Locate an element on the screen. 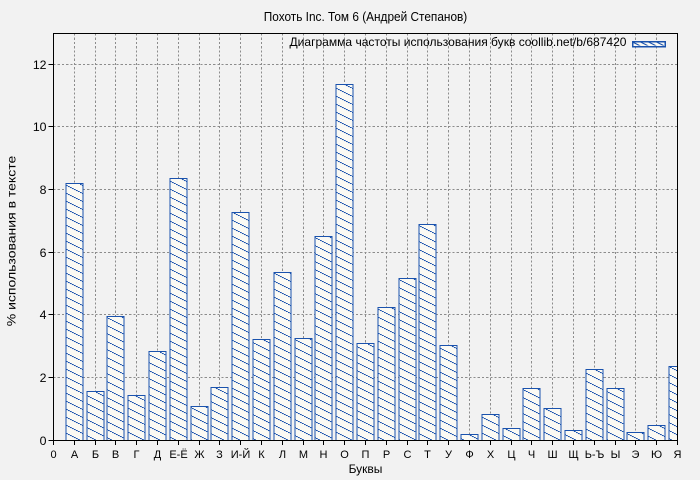 This screenshot has width=700, height=480. svg-text: В is located at coordinates (115, 455).